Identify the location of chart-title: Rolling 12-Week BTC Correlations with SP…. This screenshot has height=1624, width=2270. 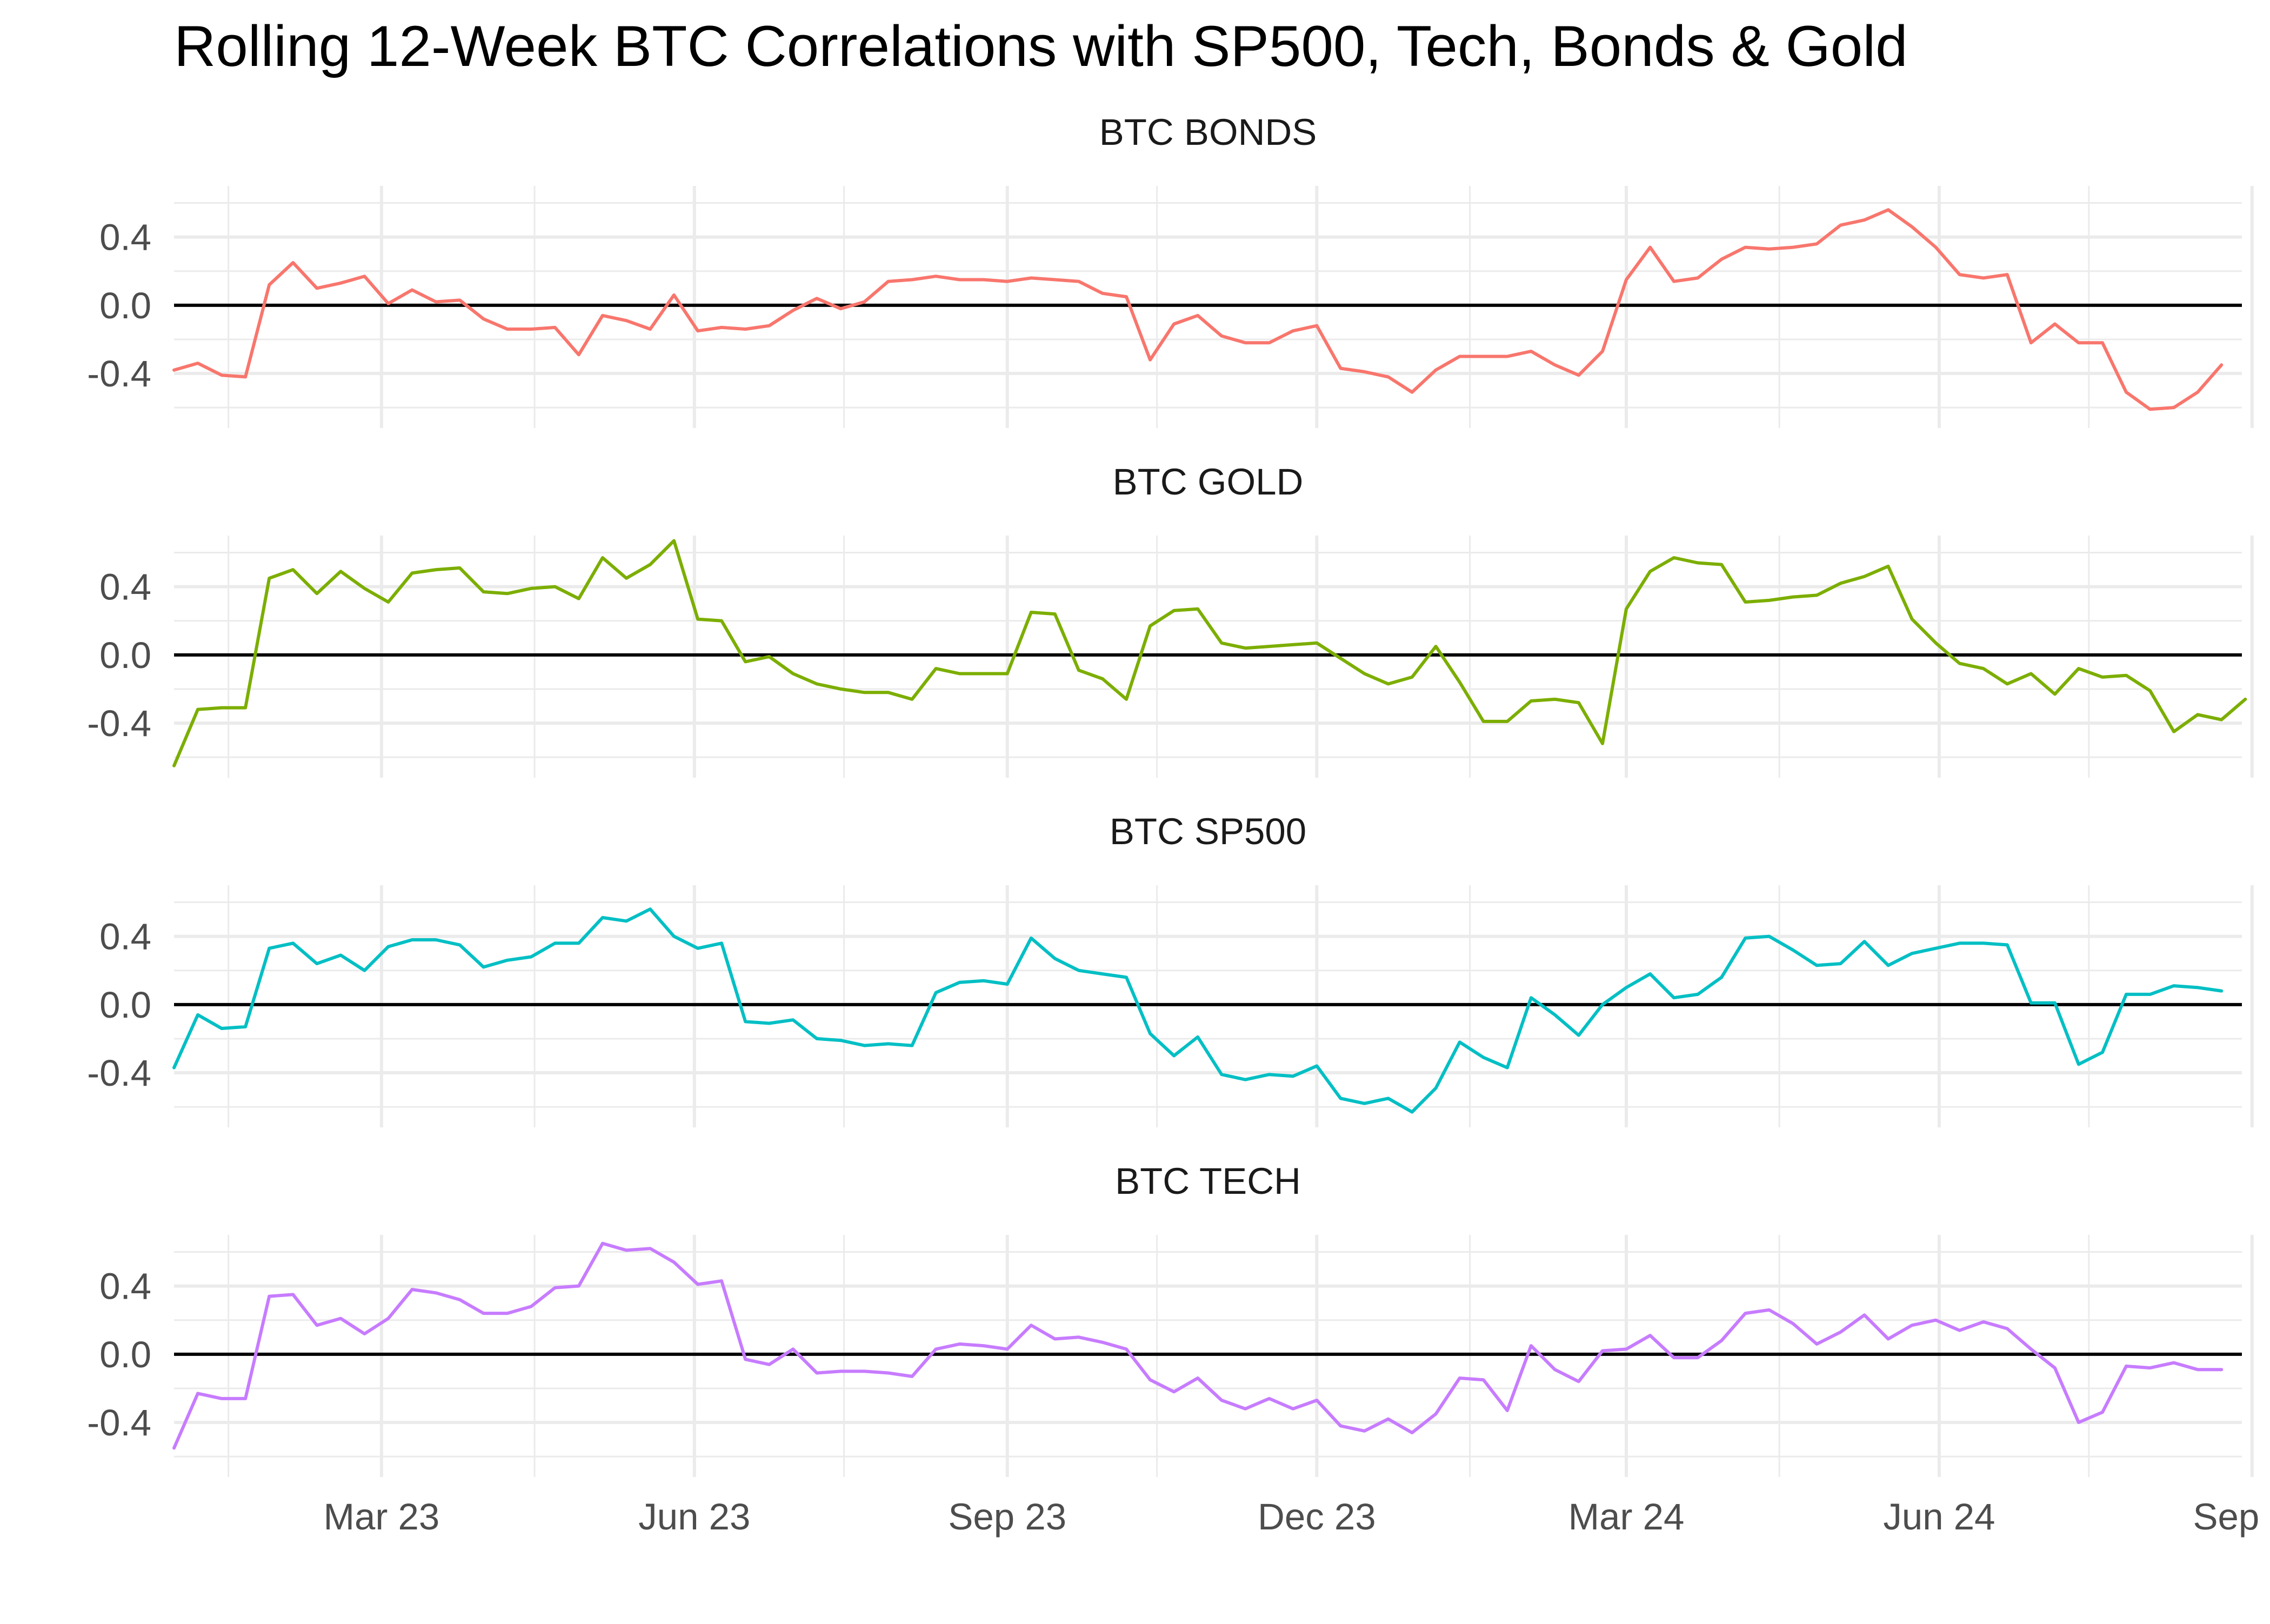
(1041, 46).